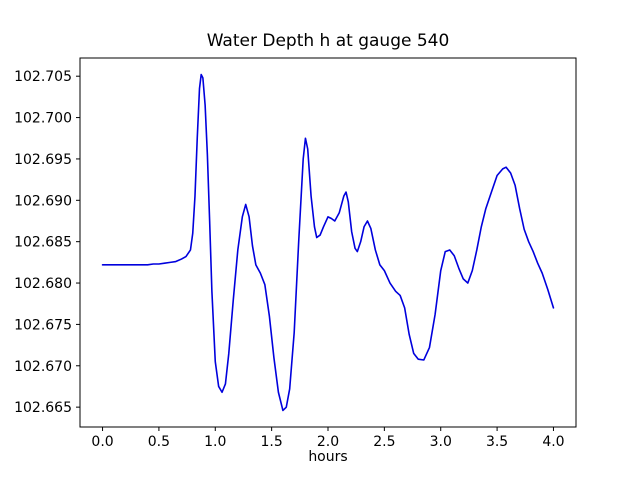 This screenshot has width=640, height=480. I want to click on x-tick-label: 0.5, so click(159, 442).